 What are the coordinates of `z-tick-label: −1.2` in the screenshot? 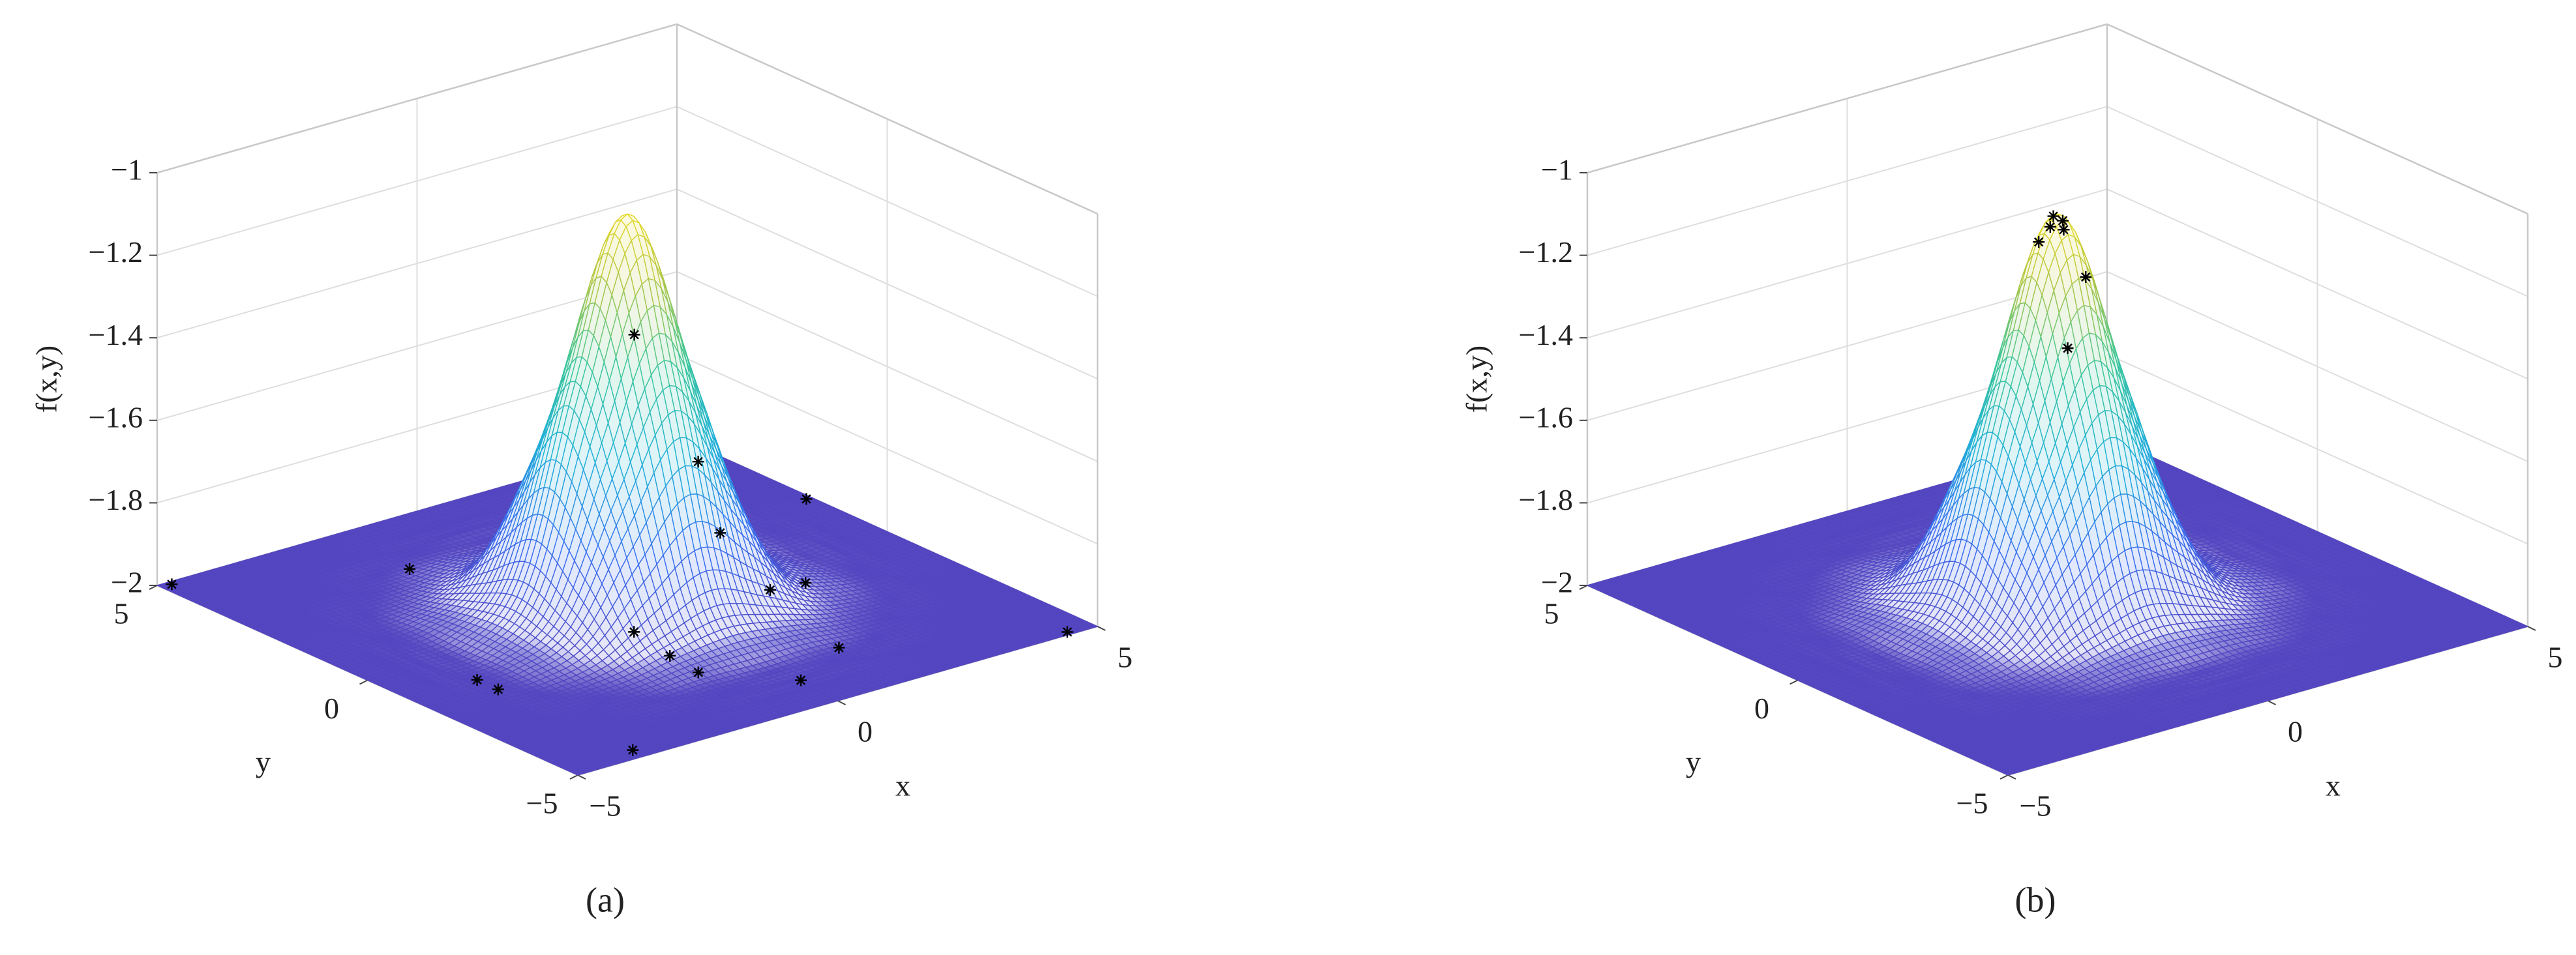 It's located at (116, 252).